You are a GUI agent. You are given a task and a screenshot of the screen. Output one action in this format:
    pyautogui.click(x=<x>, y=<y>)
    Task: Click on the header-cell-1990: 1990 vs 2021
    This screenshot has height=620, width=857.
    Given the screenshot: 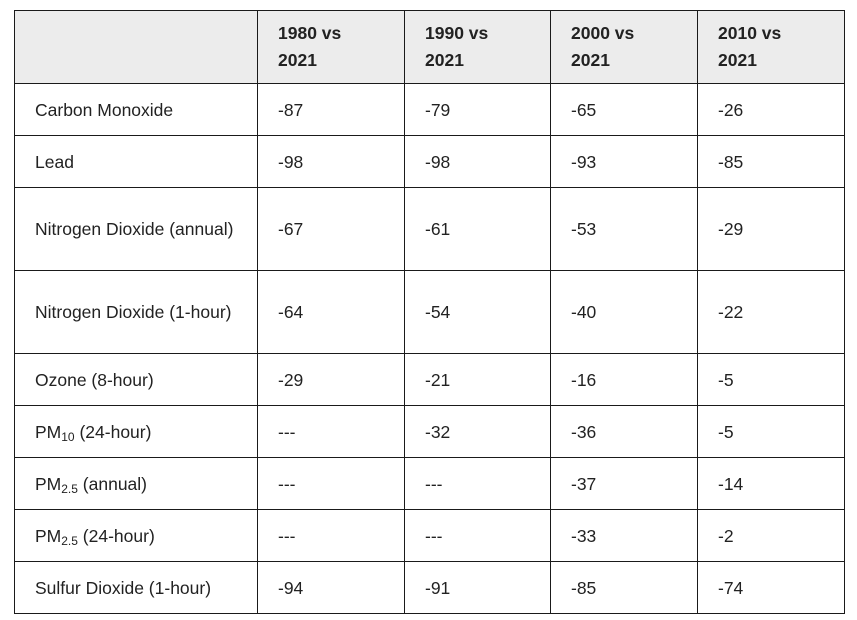 What is the action you would take?
    pyautogui.click(x=477, y=47)
    